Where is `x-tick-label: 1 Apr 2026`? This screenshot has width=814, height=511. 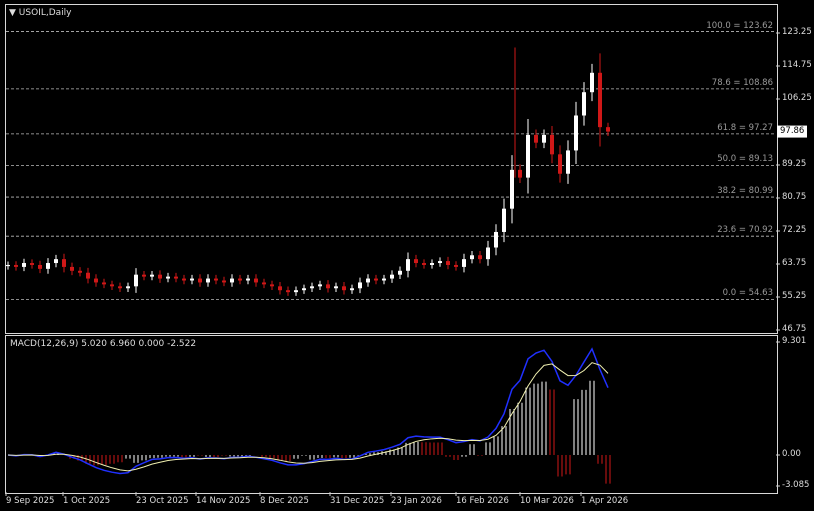 x-tick-label: 1 Apr 2026 is located at coordinates (605, 501).